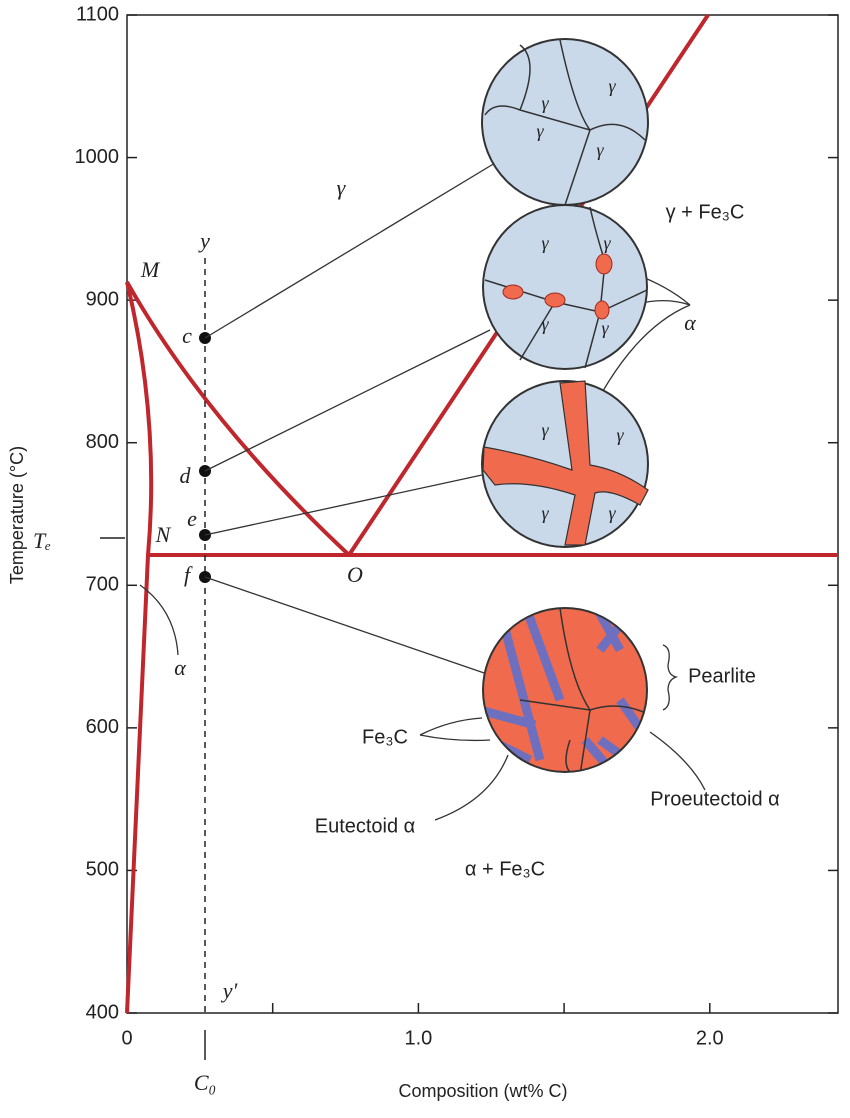 Image resolution: width=850 pixels, height=1118 pixels. What do you see at coordinates (365, 826) in the screenshot?
I see `label: Eutectoid α` at bounding box center [365, 826].